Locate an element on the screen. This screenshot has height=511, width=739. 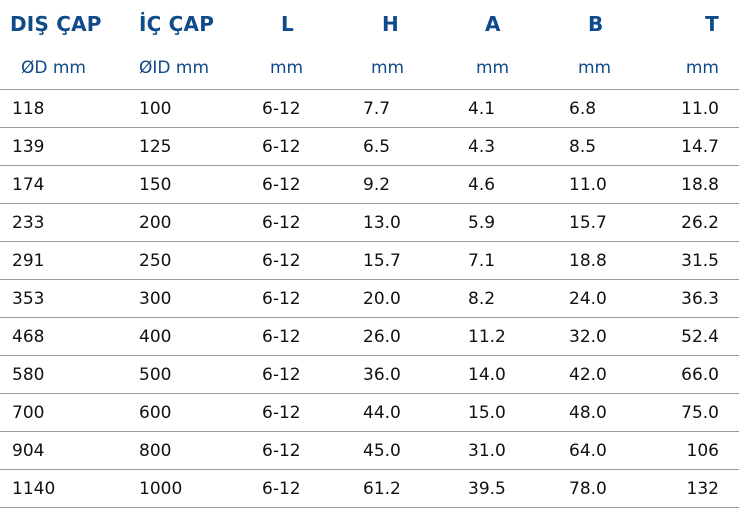
cell-inner-diameter: 300 is located at coordinates (155, 298).